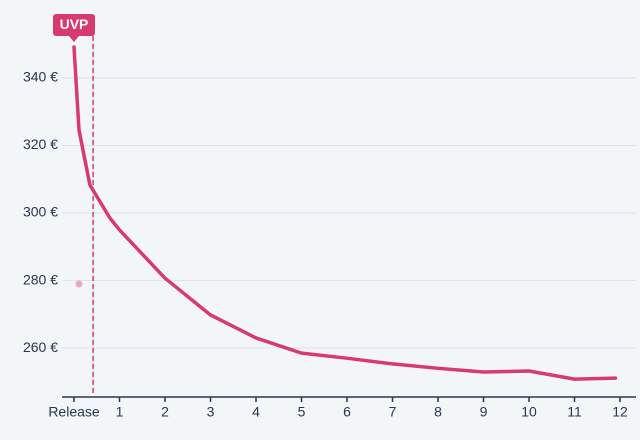 The height and width of the screenshot is (440, 640). I want to click on x-tick-label: 3, so click(211, 412).